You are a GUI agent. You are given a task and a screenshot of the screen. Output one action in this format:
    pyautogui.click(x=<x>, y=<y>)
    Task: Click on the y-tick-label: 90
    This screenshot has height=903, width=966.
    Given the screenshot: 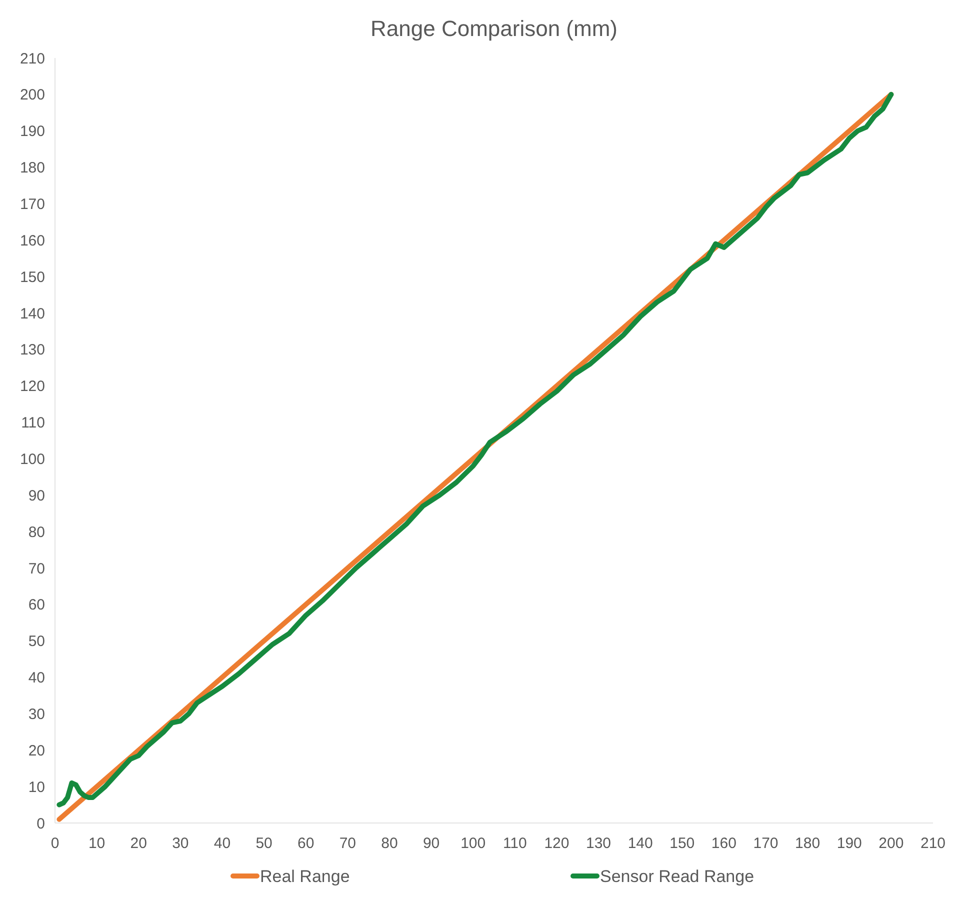 What is the action you would take?
    pyautogui.click(x=36, y=495)
    